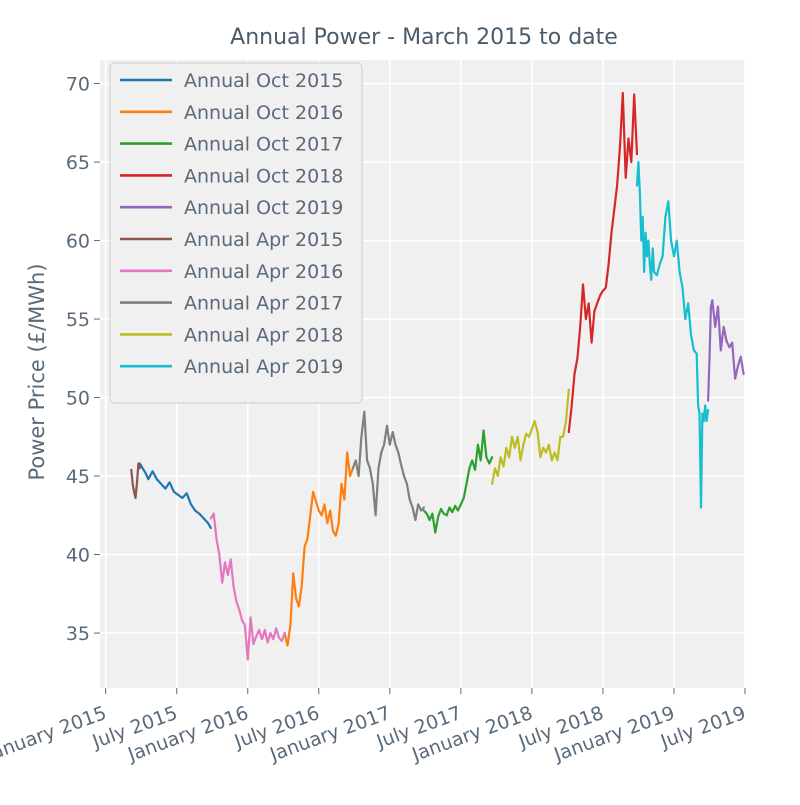  What do you see at coordinates (247, 586) in the screenshot?
I see `series-line-annual-apr-2016` at bounding box center [247, 586].